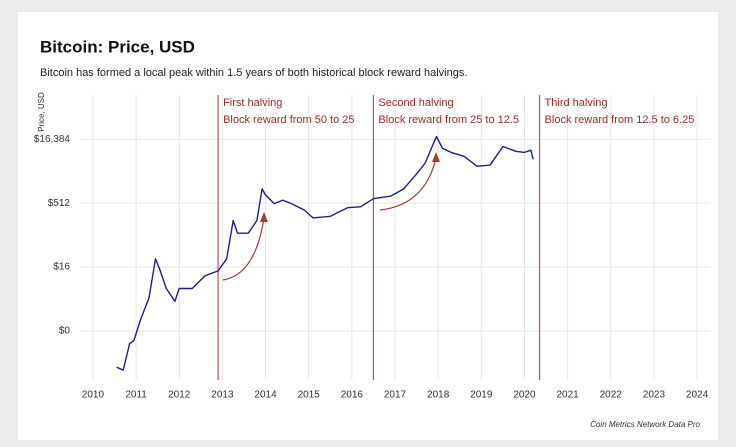 The width and height of the screenshot is (736, 447). Describe the element at coordinates (350, 187) in the screenshot. I see `arrowheads` at that location.